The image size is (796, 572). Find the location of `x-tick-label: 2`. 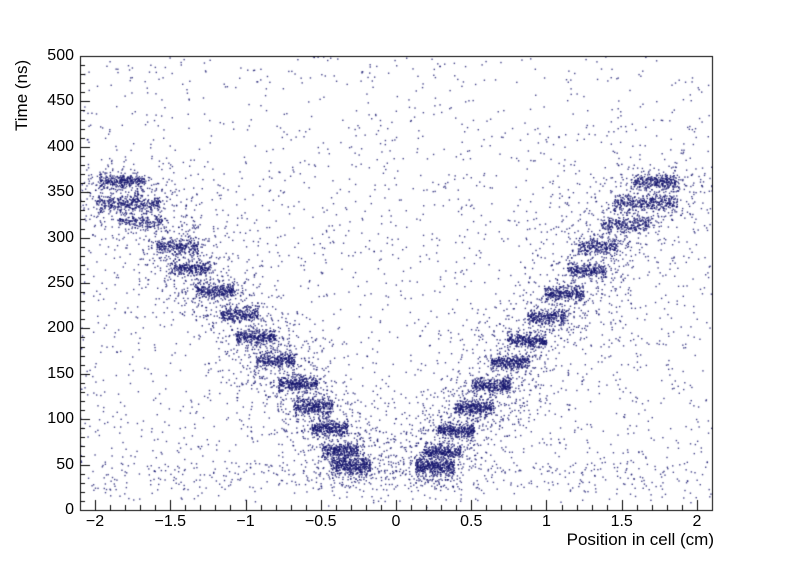

x-tick-label: 2 is located at coordinates (697, 521).